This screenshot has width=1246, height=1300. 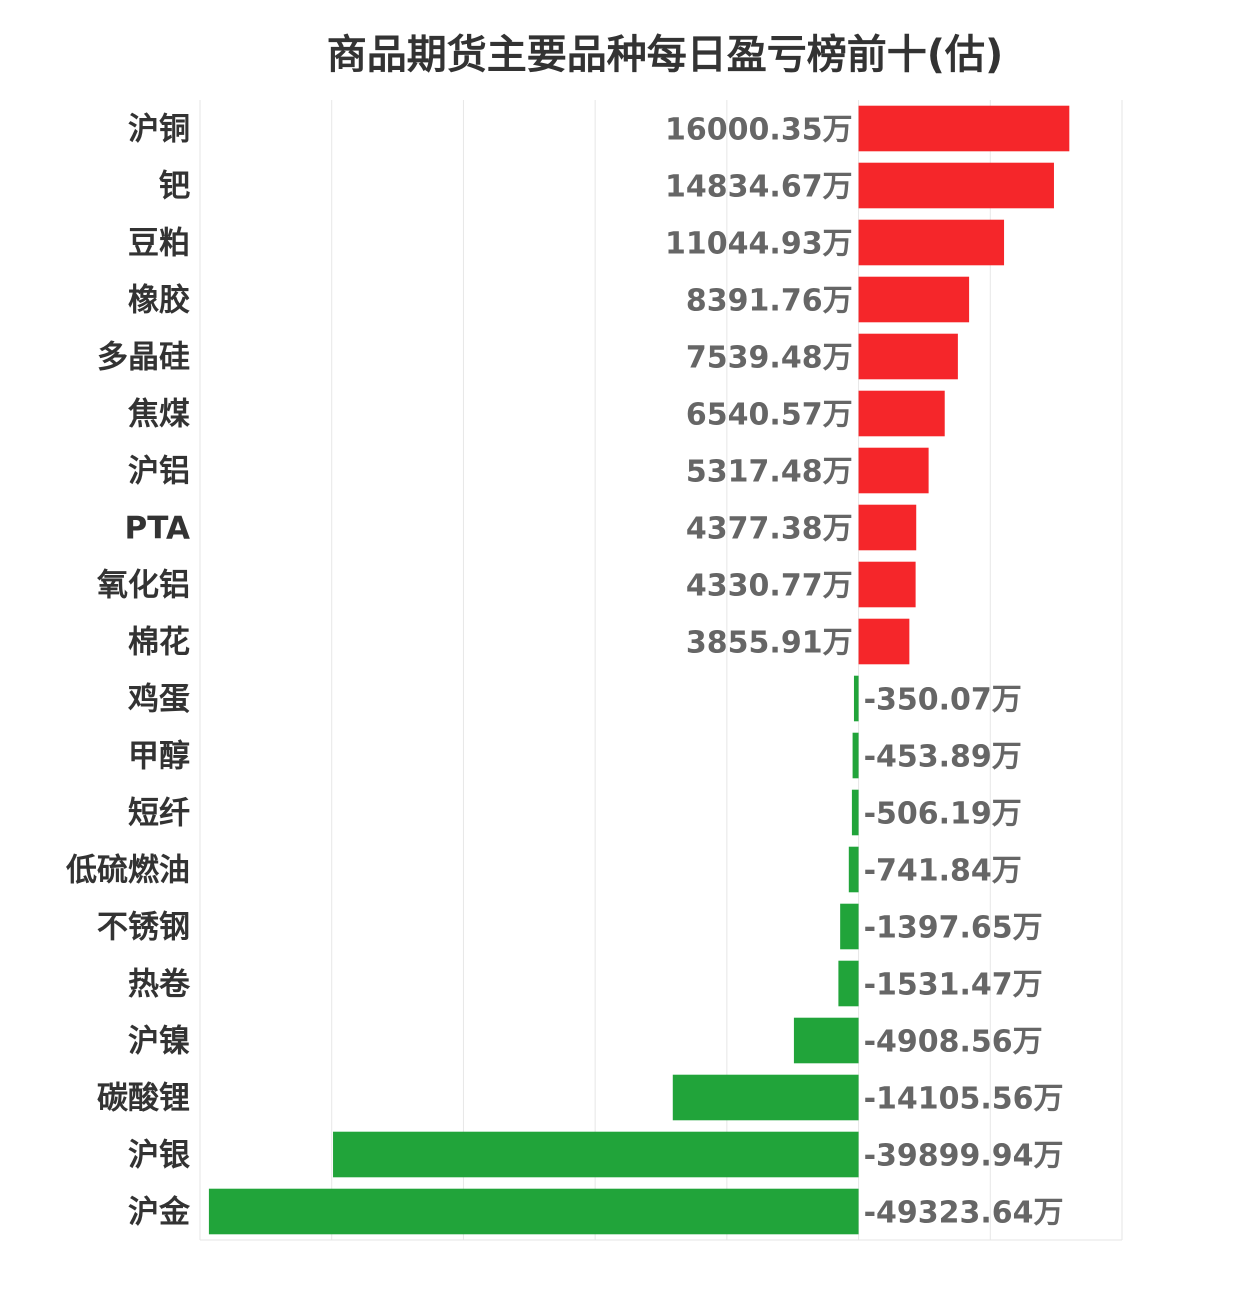 What do you see at coordinates (759, 130) in the screenshot?
I see `value-label: 16000.35万` at bounding box center [759, 130].